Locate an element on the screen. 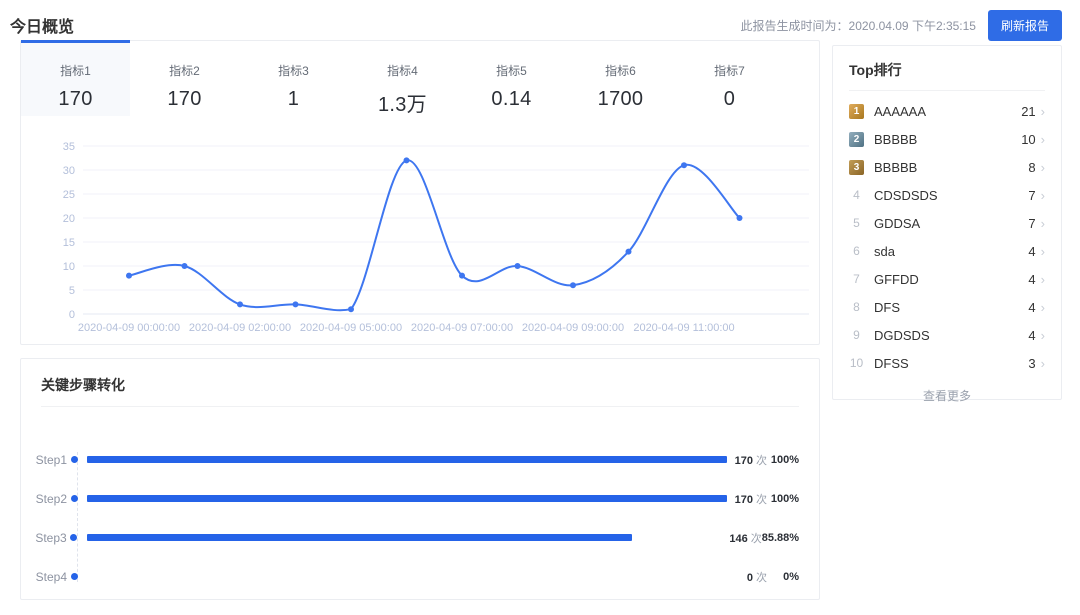  funnel-row-step1: Step1 170 次 100% is located at coordinates (410, 459).